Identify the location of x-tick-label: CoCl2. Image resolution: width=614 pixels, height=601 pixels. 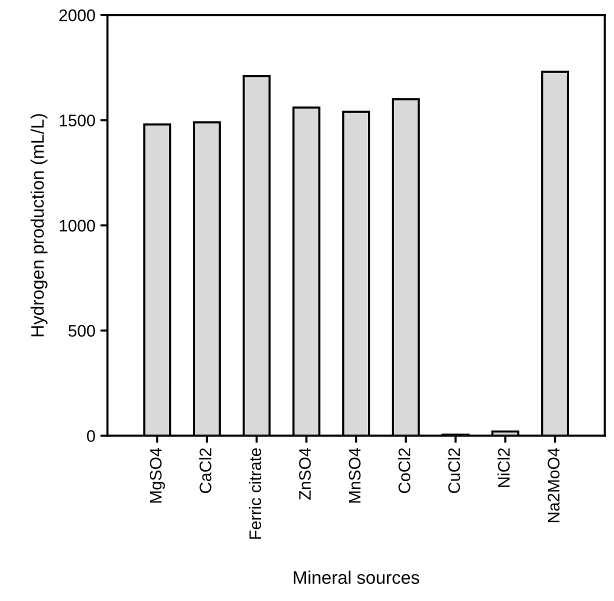
(404, 470).